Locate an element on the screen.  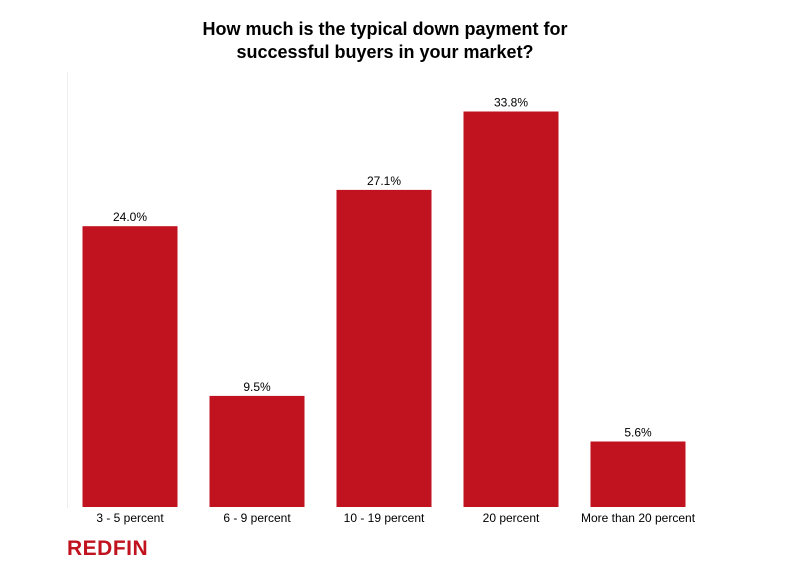
x-tick-label: 10 - 19 percent is located at coordinates (384, 518).